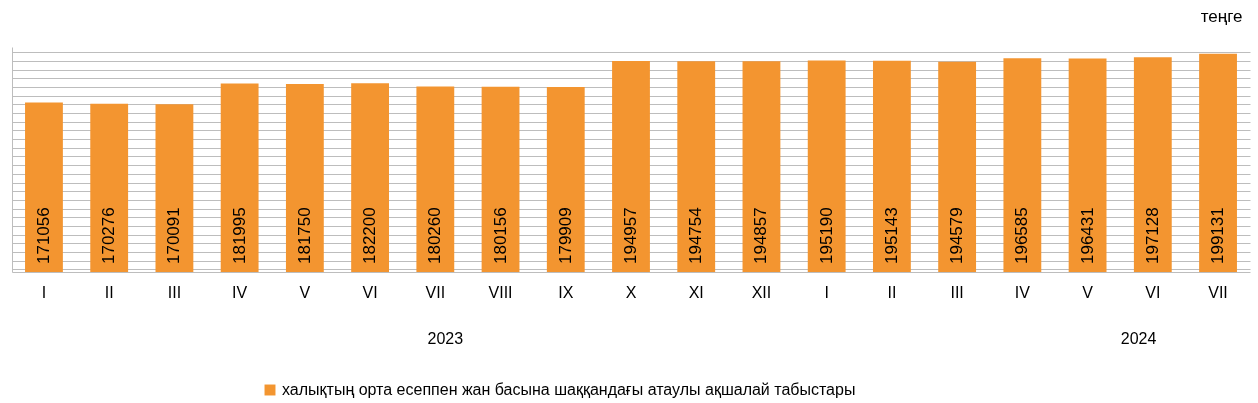 The height and width of the screenshot is (403, 1258). Describe the element at coordinates (957, 235) in the screenshot. I see `data-label: 194579` at that location.